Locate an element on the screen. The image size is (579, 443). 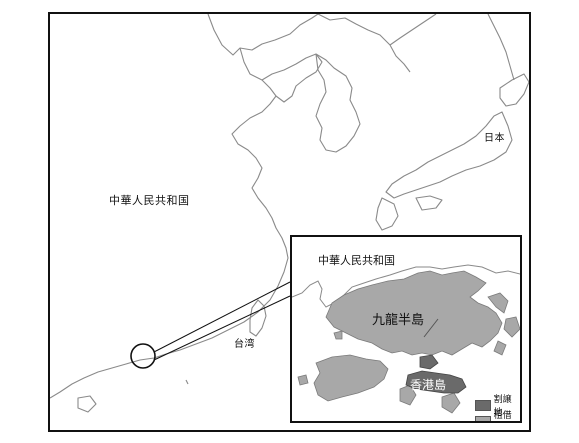
leased-territory is located at coordinates (414, 313).